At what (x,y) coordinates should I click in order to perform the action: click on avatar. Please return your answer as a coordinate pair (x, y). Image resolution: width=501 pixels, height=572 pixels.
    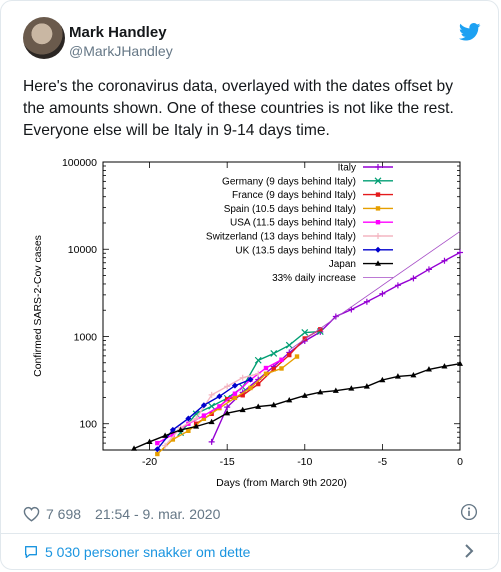
    Looking at the image, I should click on (44, 38).